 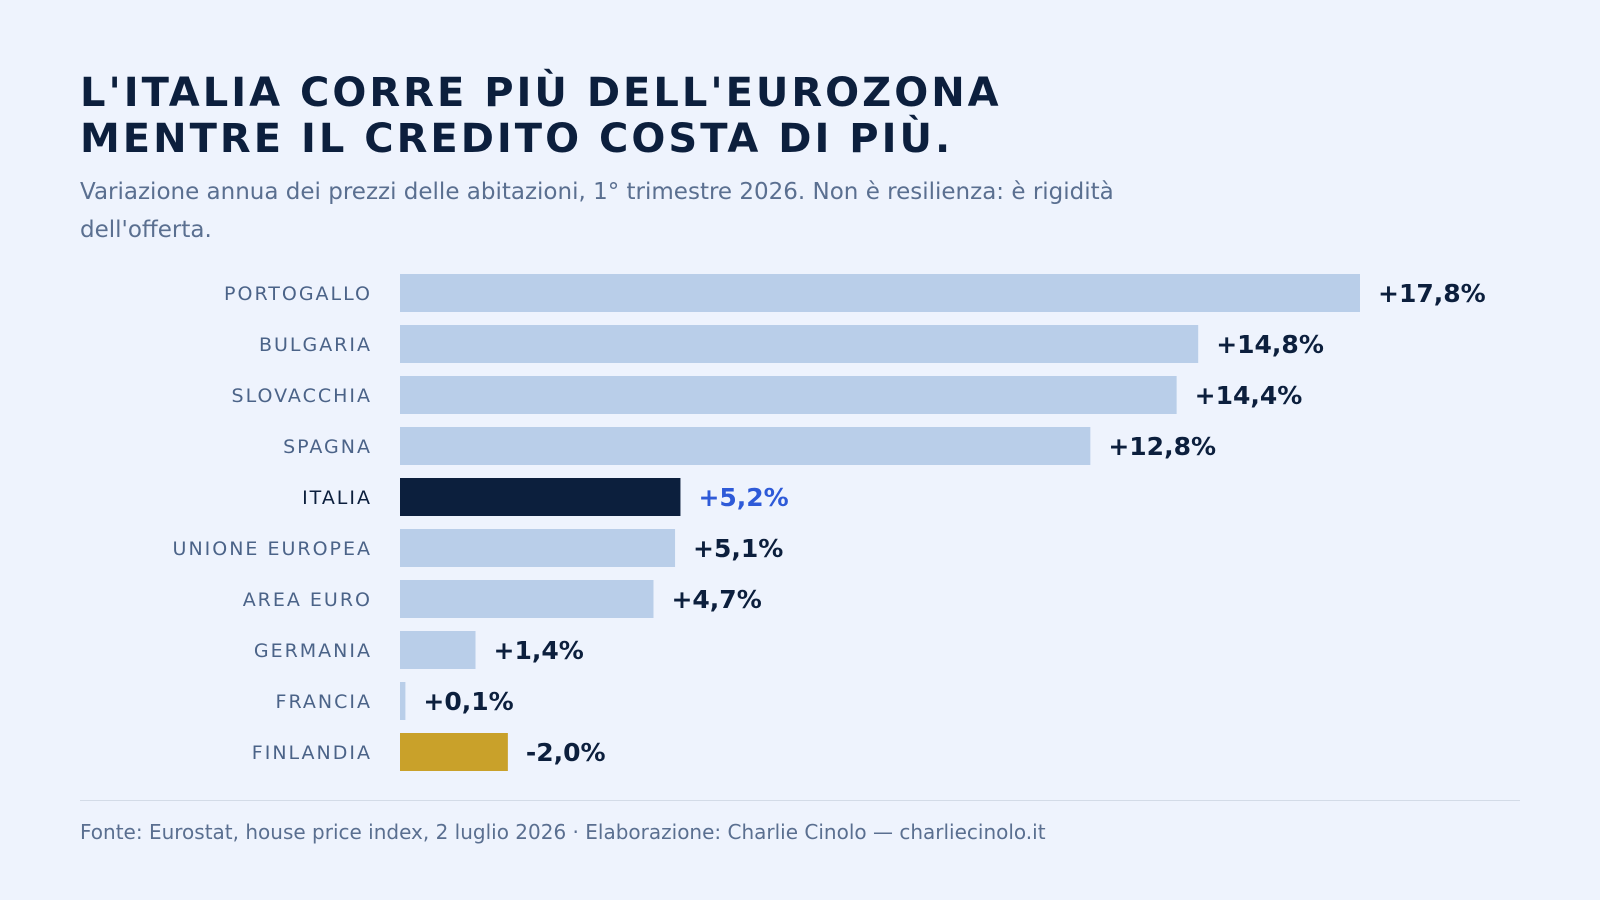 I want to click on bar-area-euro, so click(x=527, y=599).